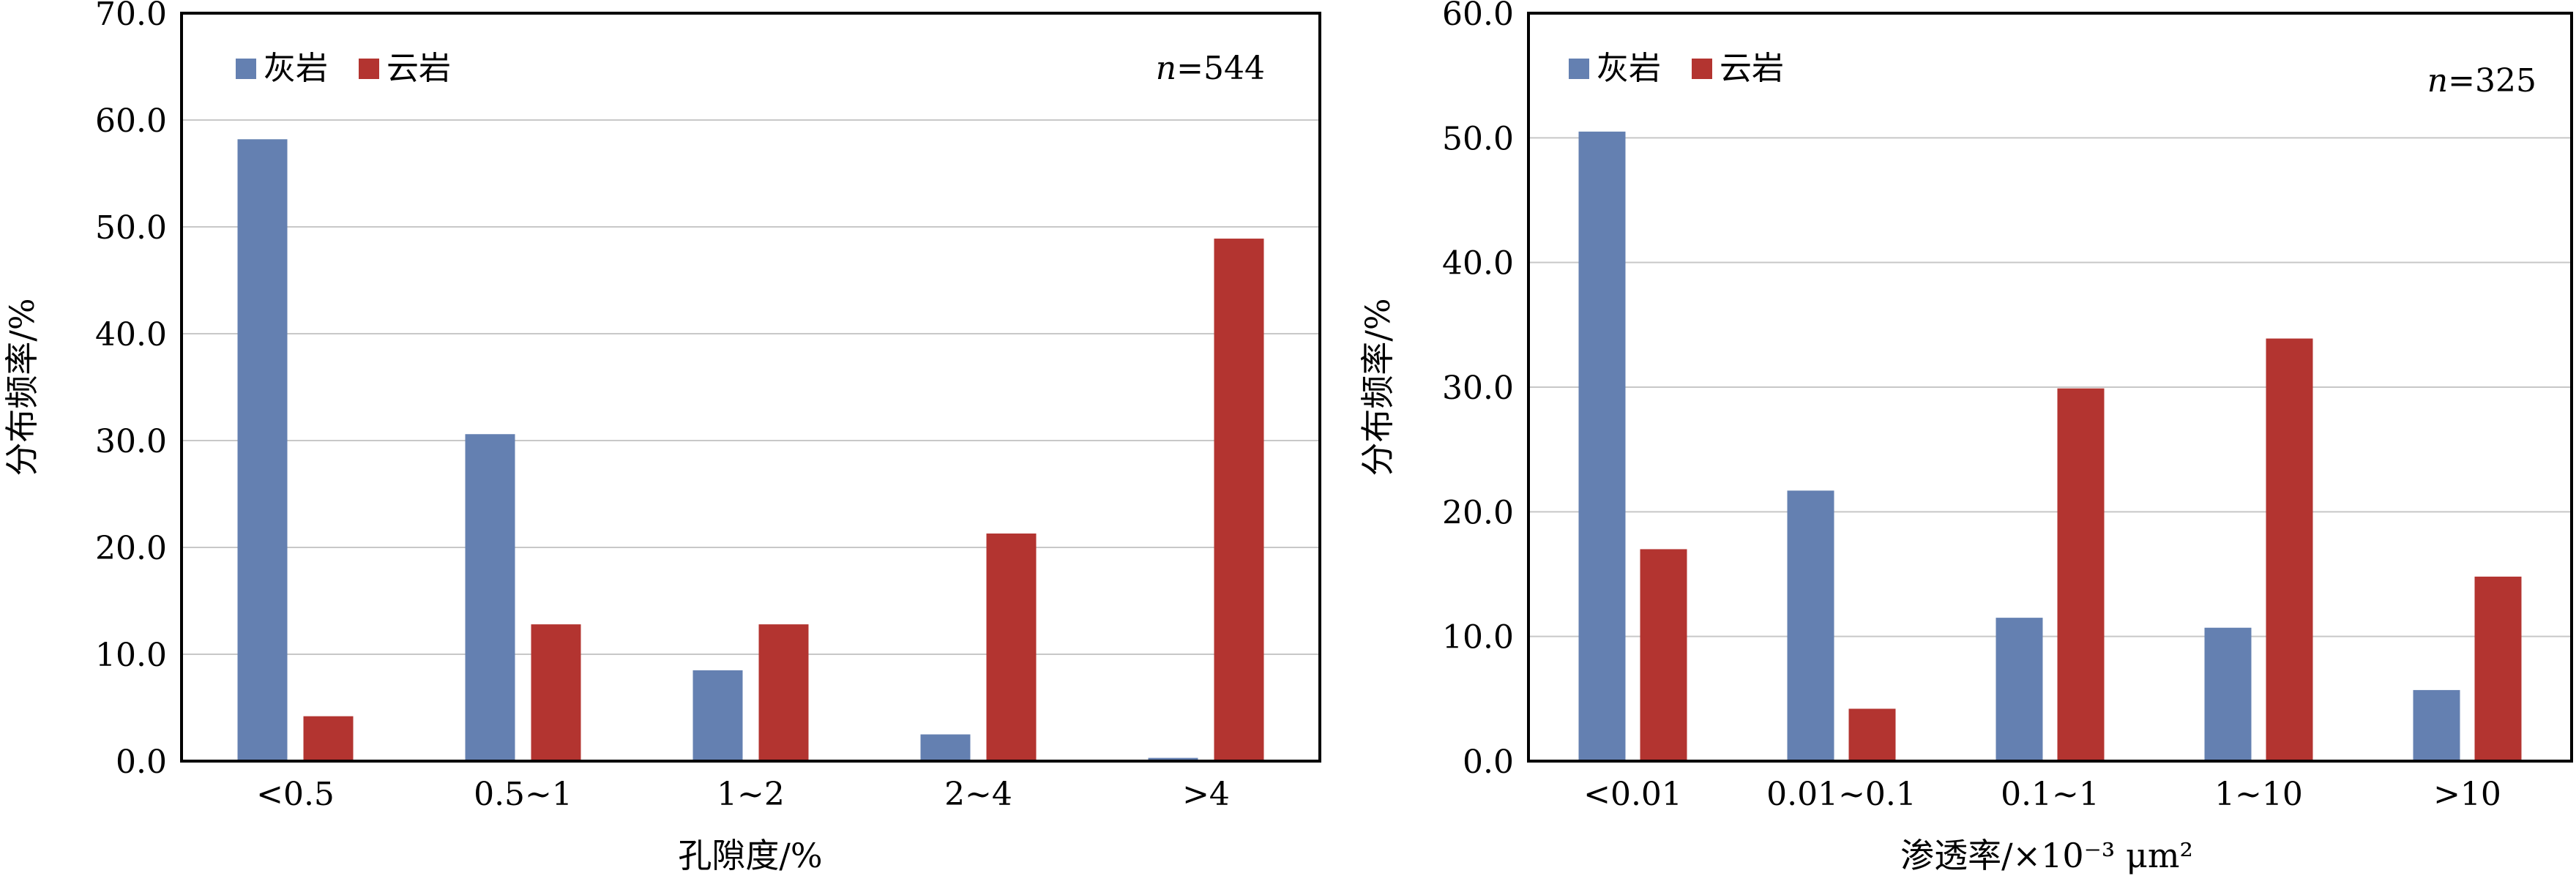 The width and height of the screenshot is (2576, 876). I want to click on permeability-y-ticks: 0.0 10.0 20.0 30.0 40.0 50.0 60.0, so click(1478, 390).